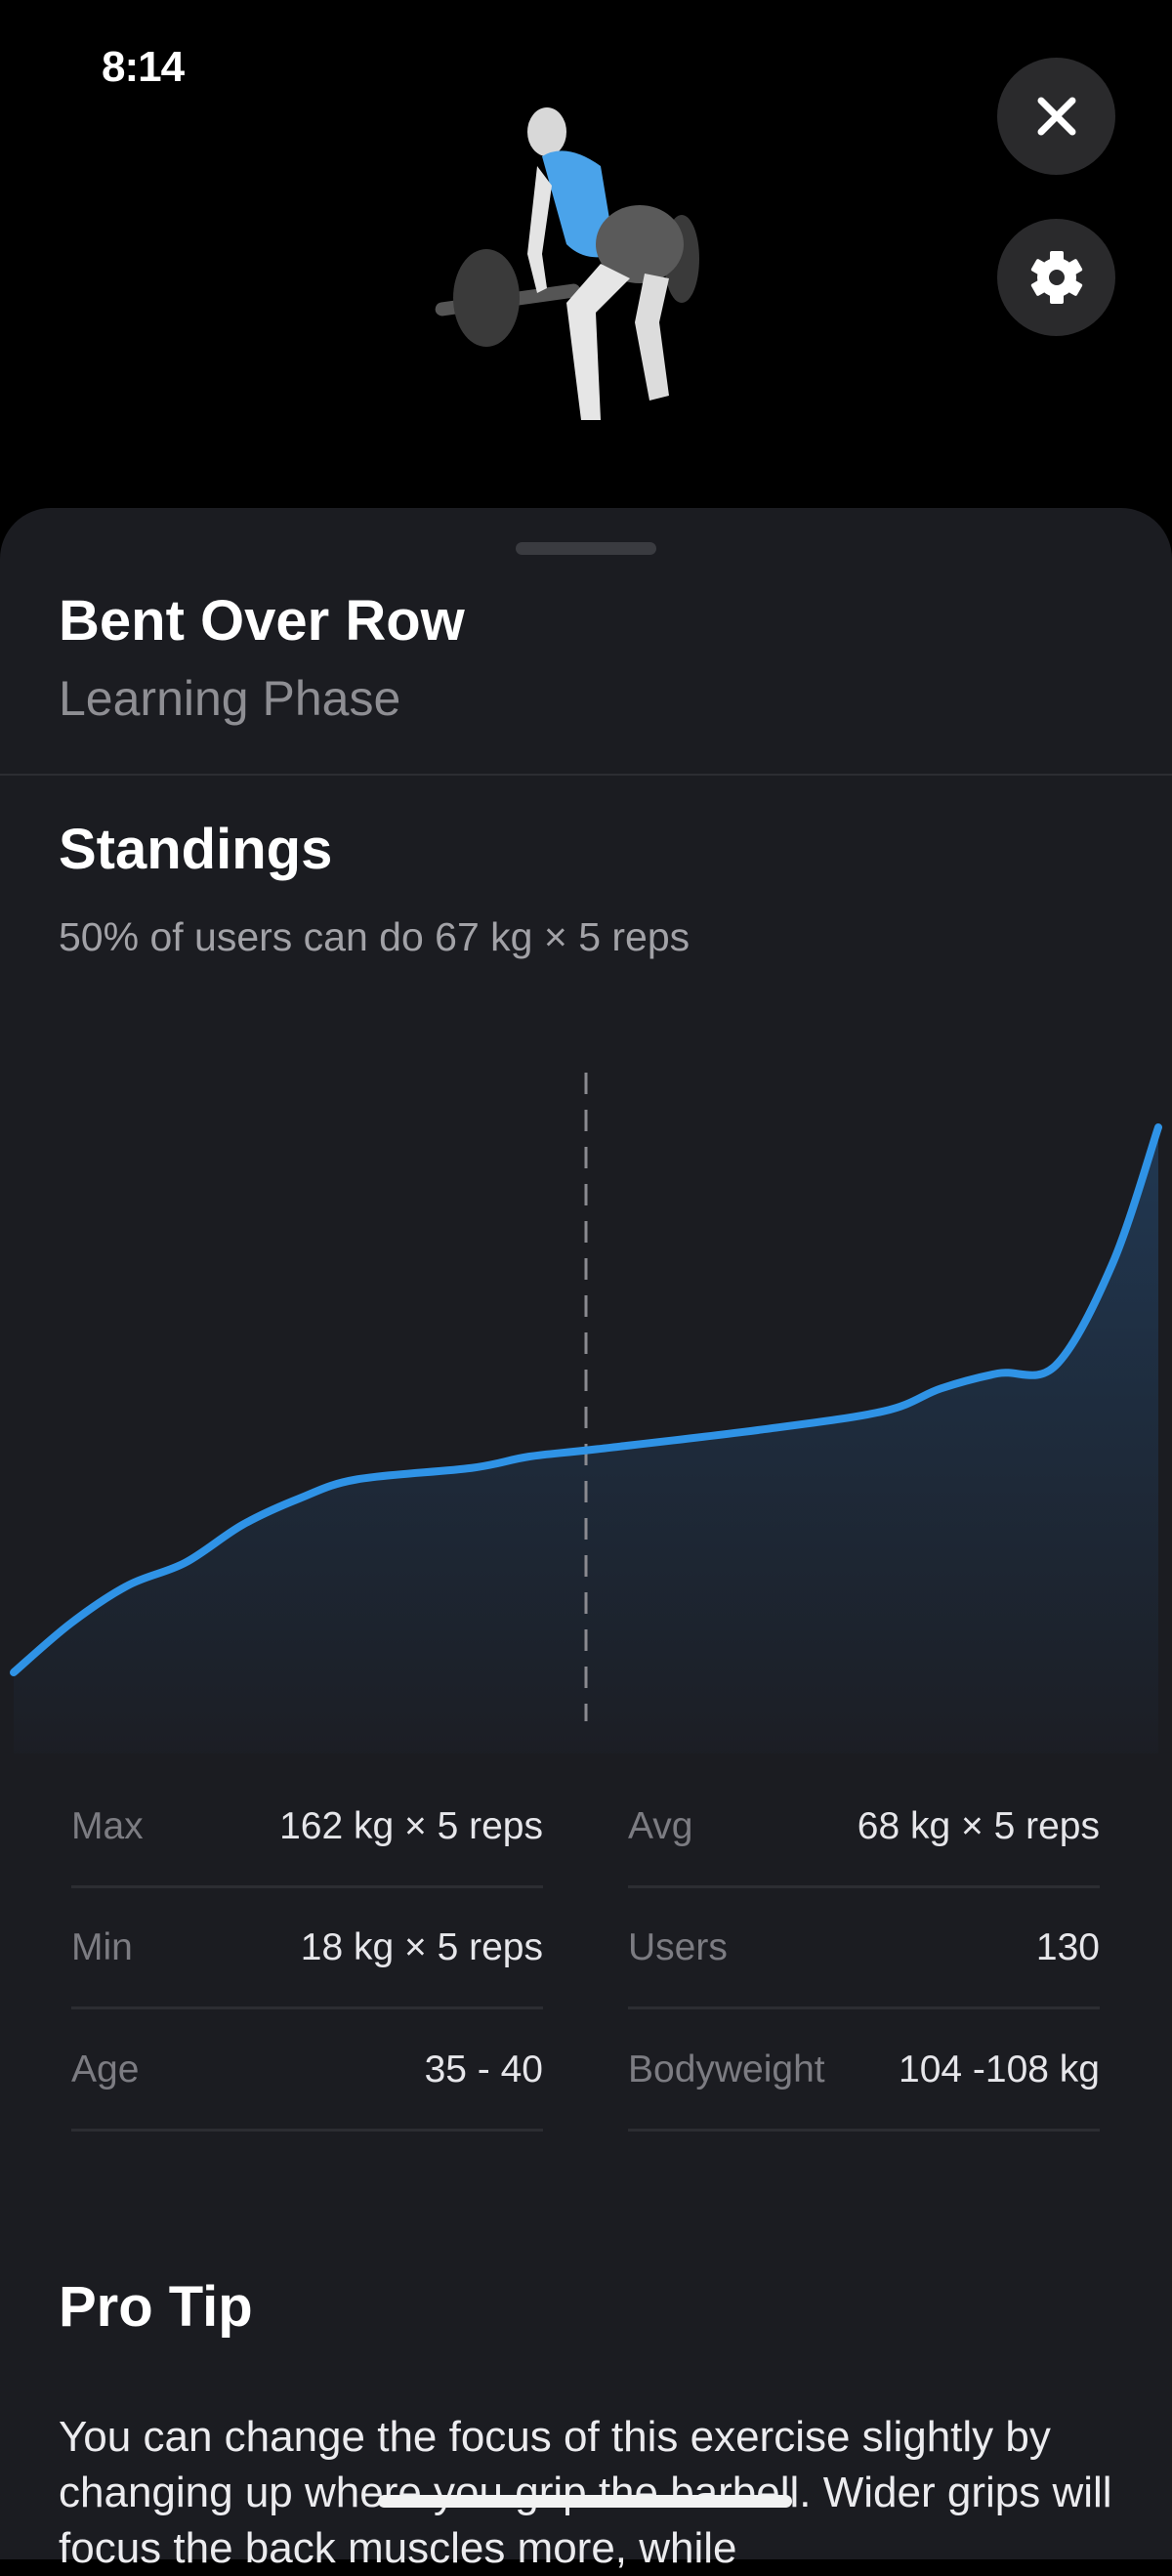  What do you see at coordinates (864, 2071) in the screenshot?
I see `stat-bodyweight: Bodyweight 104 -108 kg` at bounding box center [864, 2071].